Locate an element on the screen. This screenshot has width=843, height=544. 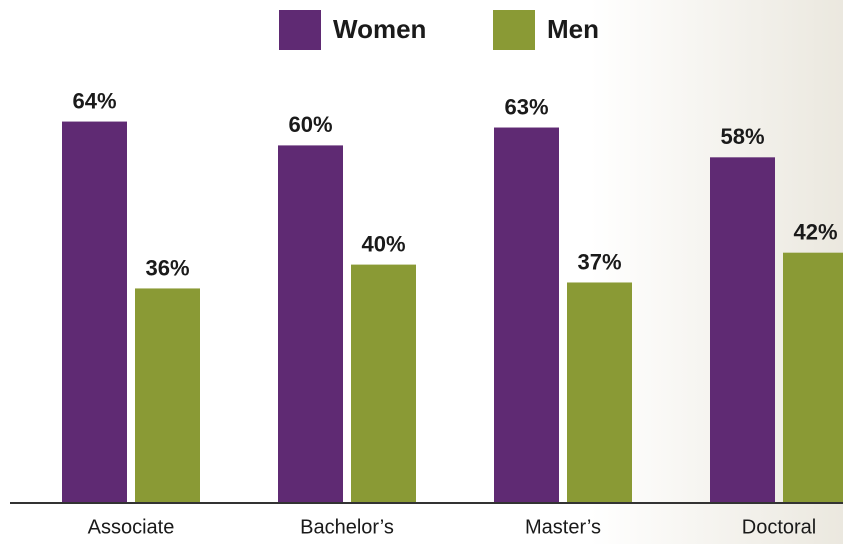
value-label: 60% is located at coordinates (310, 124).